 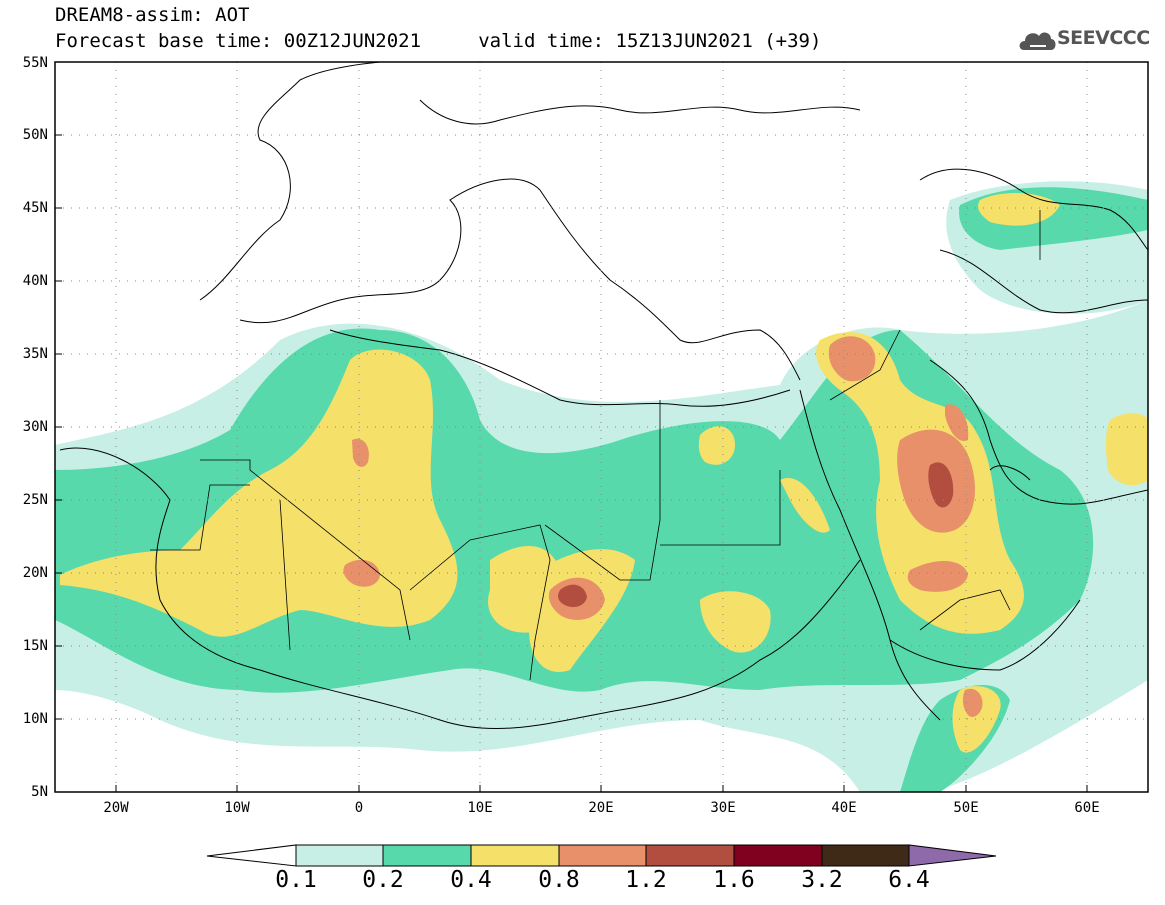 I want to click on lon-label: 10E, so click(x=480, y=808).